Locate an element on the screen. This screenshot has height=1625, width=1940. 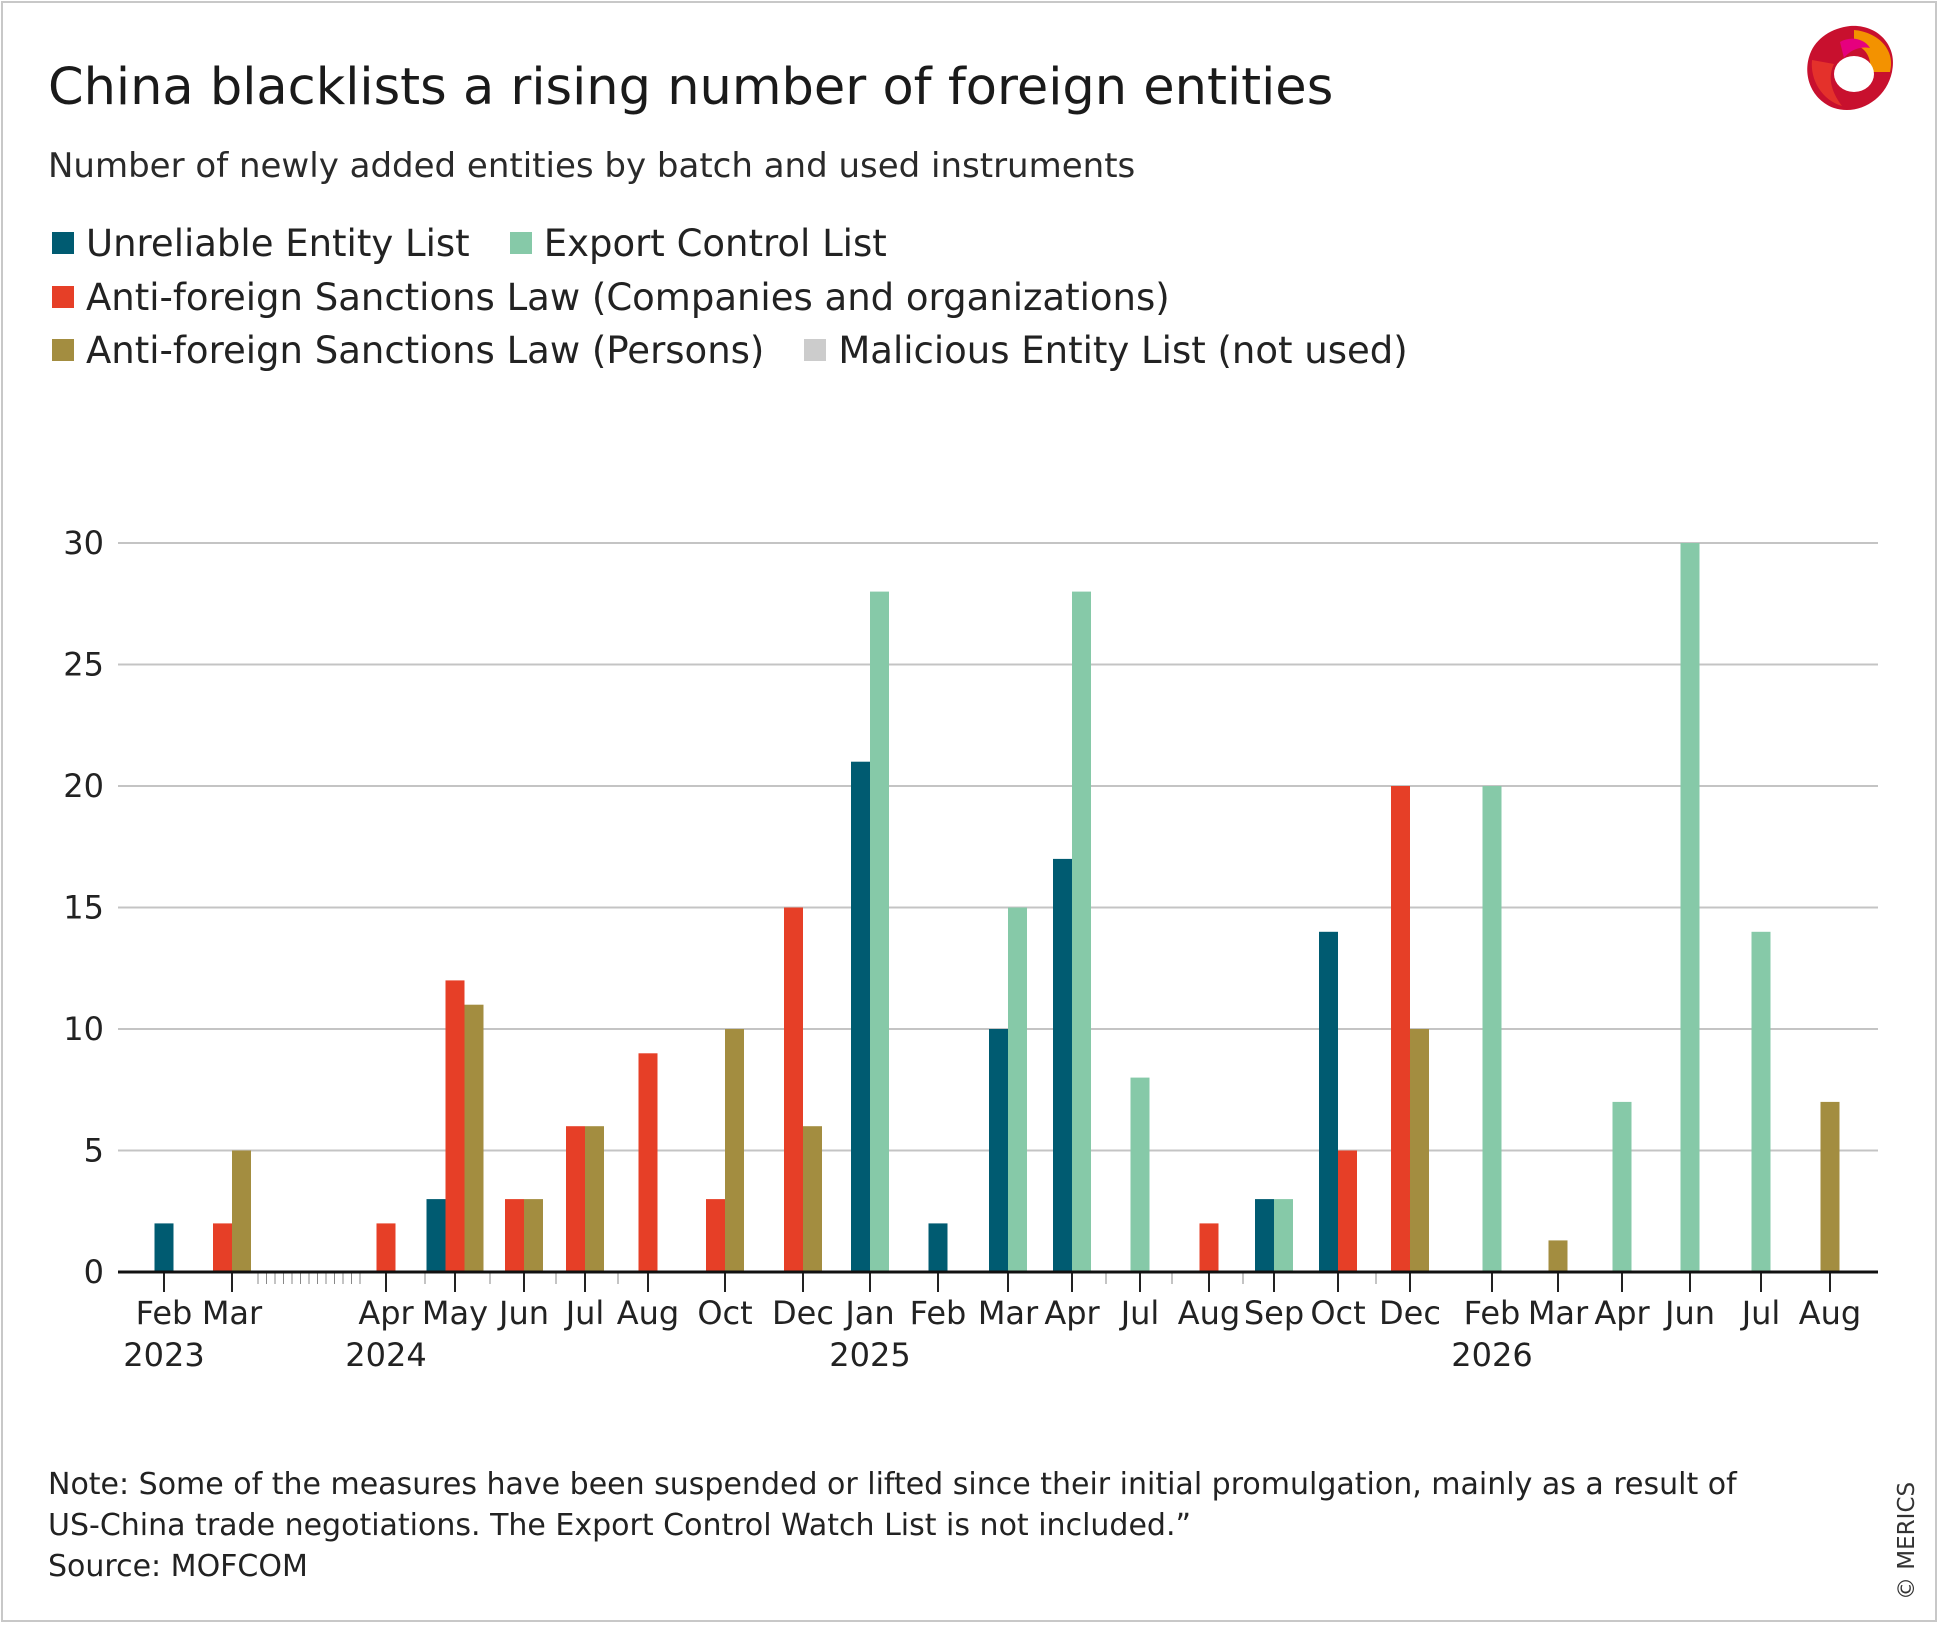
legend-label: Malicious Entity List (not used) is located at coordinates (1123, 350).